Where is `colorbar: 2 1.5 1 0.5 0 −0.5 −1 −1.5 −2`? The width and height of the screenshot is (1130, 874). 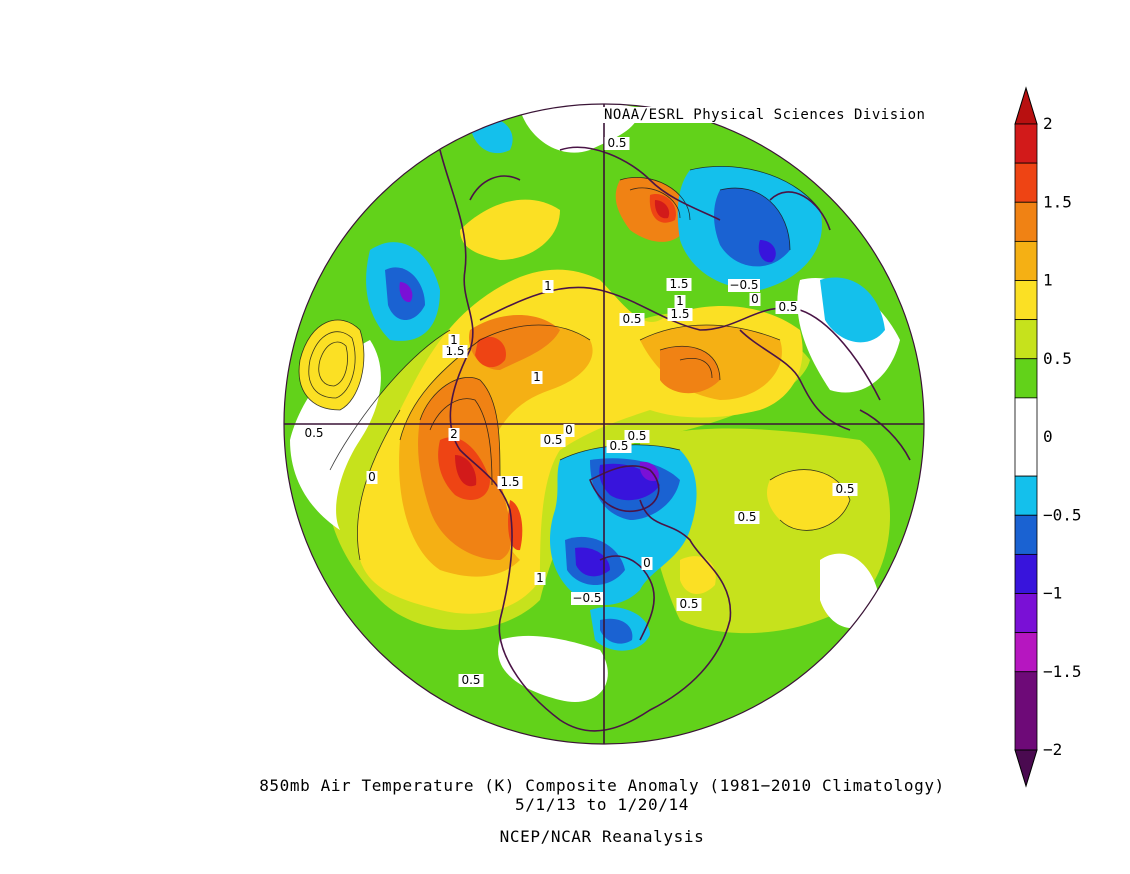 colorbar: 2 1.5 1 0.5 0 −0.5 −1 −1.5 −2 is located at coordinates (1048, 437).